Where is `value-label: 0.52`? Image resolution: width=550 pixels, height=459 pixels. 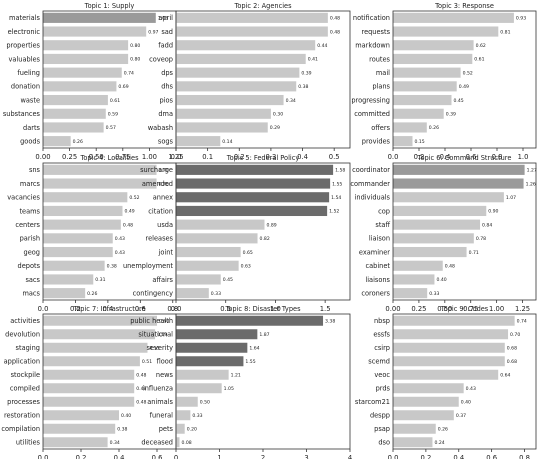 value-label: 0.52 is located at coordinates (468, 73).